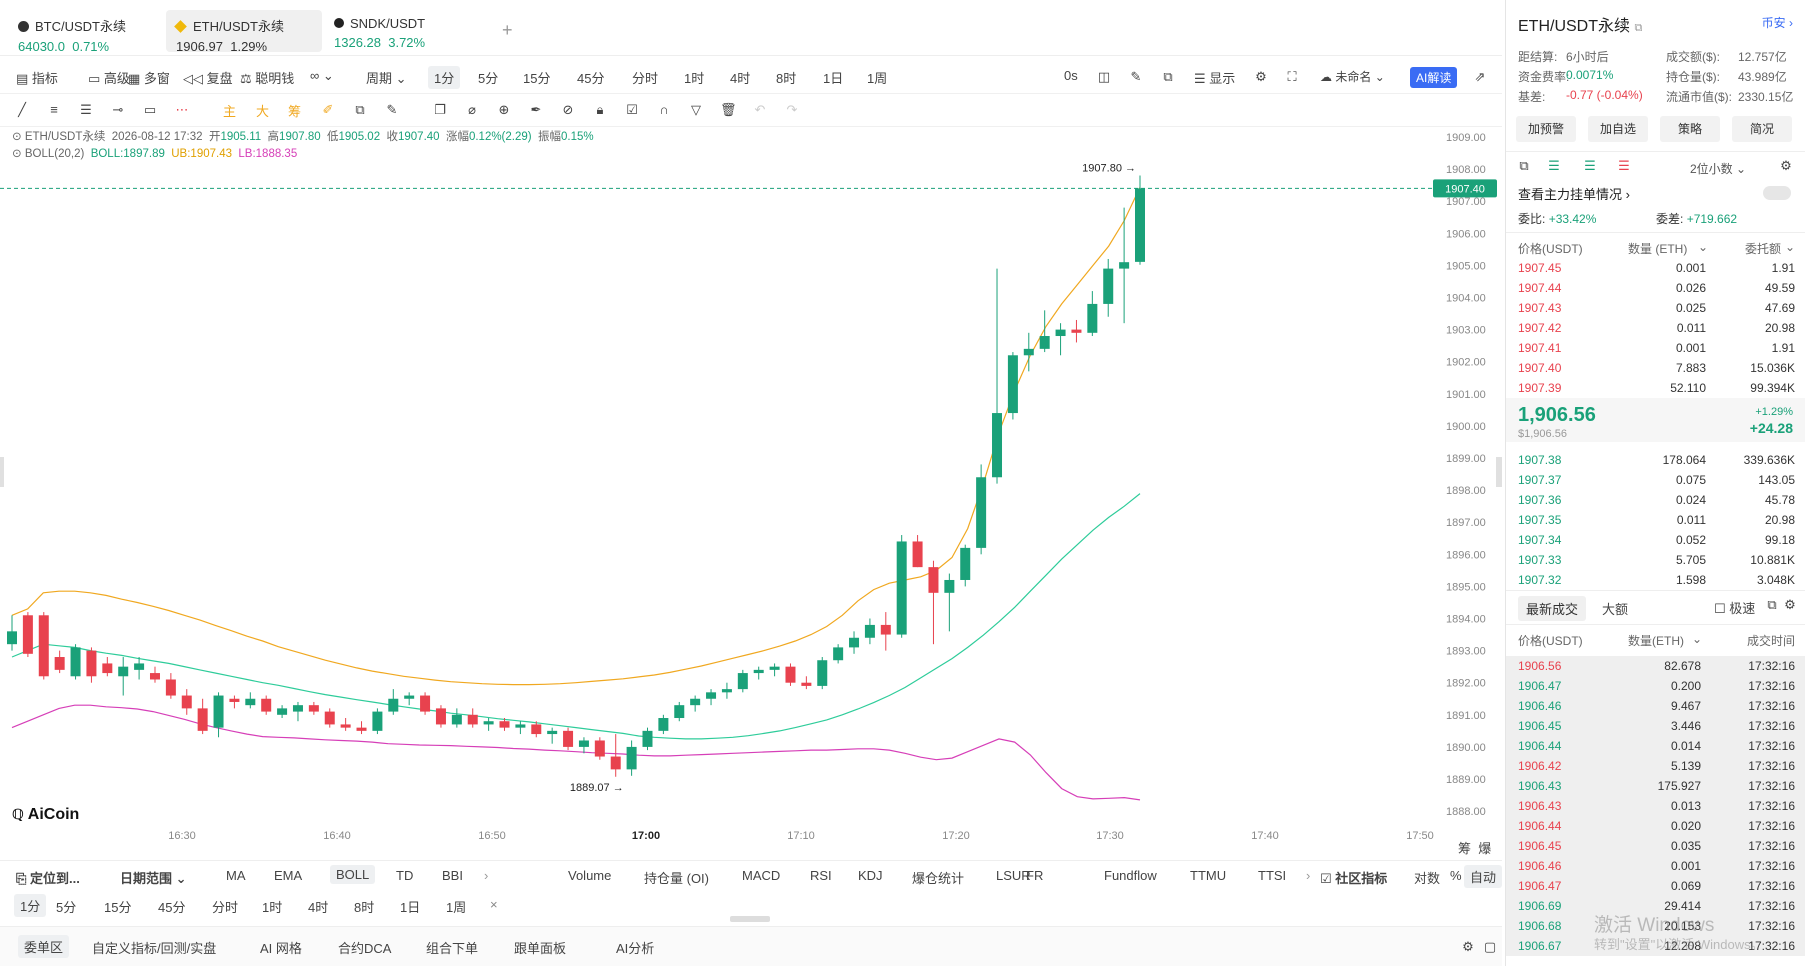  What do you see at coordinates (153, 878) in the screenshot?
I see `date-range-select: 日期范围 ⌄` at bounding box center [153, 878].